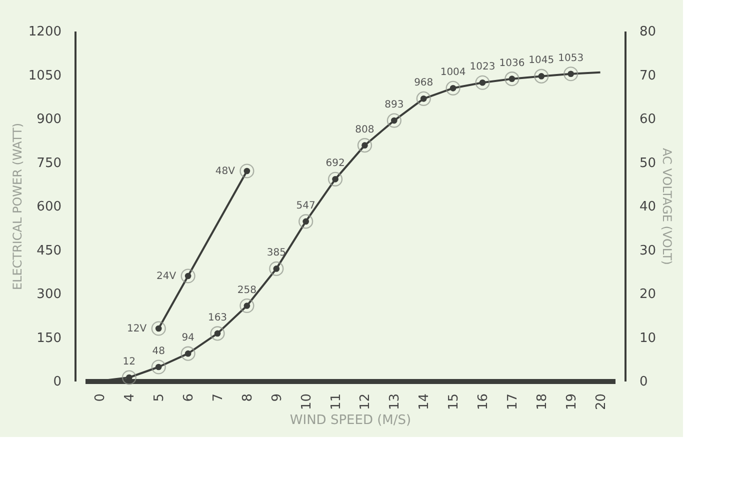 Image resolution: width=744 pixels, height=482 pixels. Describe the element at coordinates (483, 67) in the screenshot. I see `data-label: 1023` at that location.